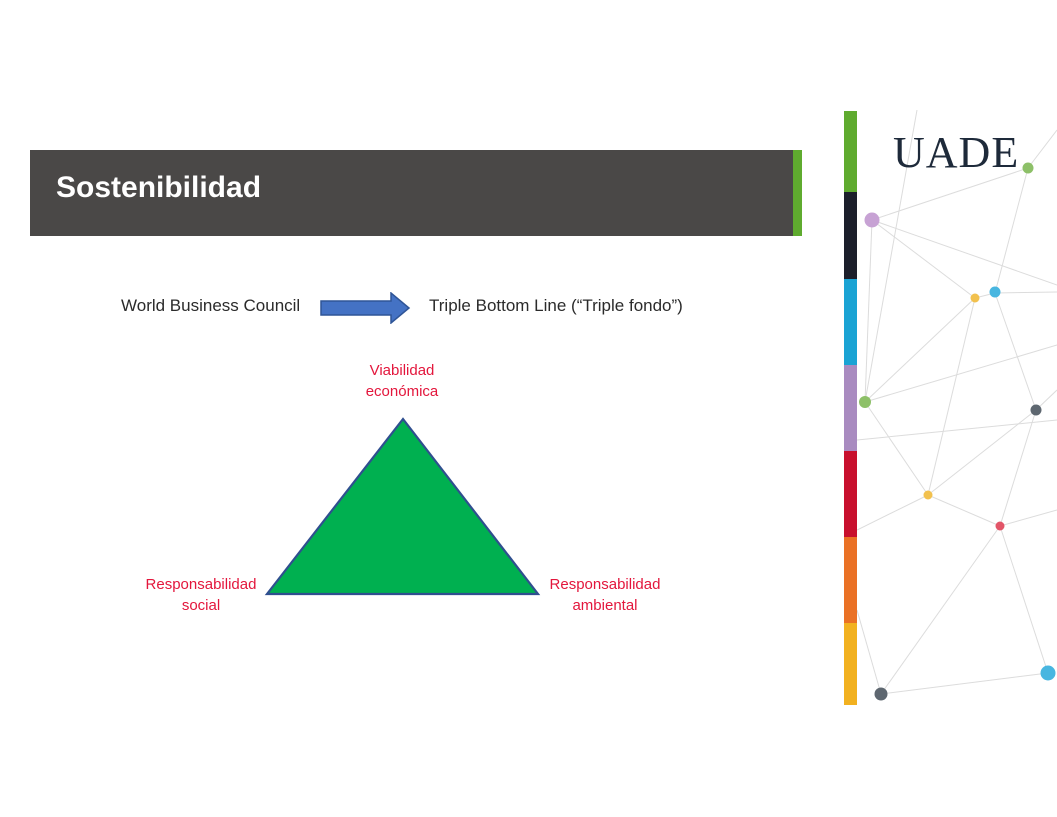  Describe the element at coordinates (402, 391) in the screenshot. I see `vertex-label-top-line2: económica` at that location.